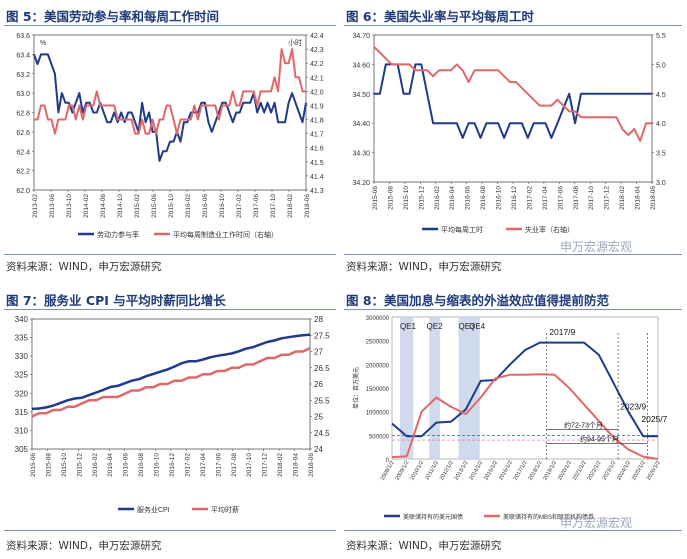  I want to click on y-tick-label: 1500000, so click(378, 390).